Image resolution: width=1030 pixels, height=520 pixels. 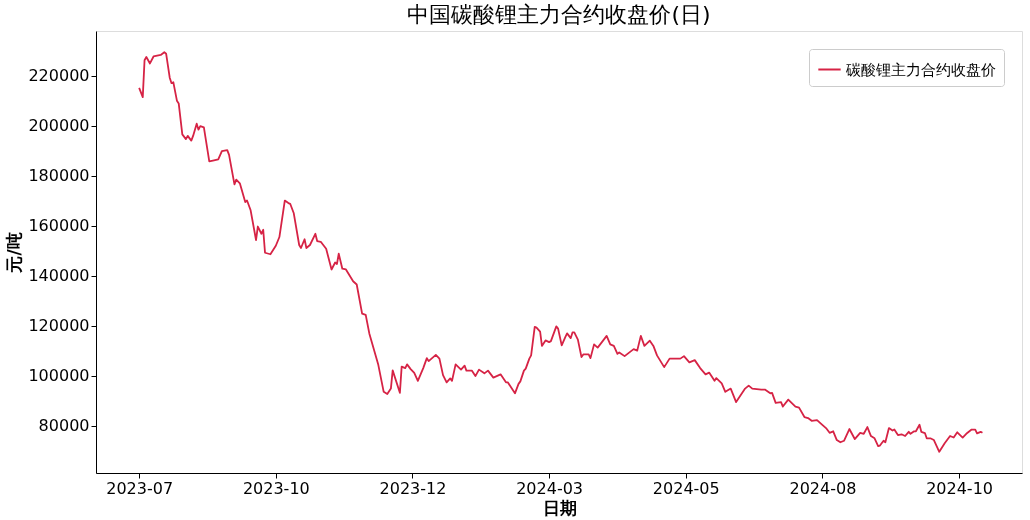 I want to click on x-tick-label: 2024-03, so click(x=550, y=488).